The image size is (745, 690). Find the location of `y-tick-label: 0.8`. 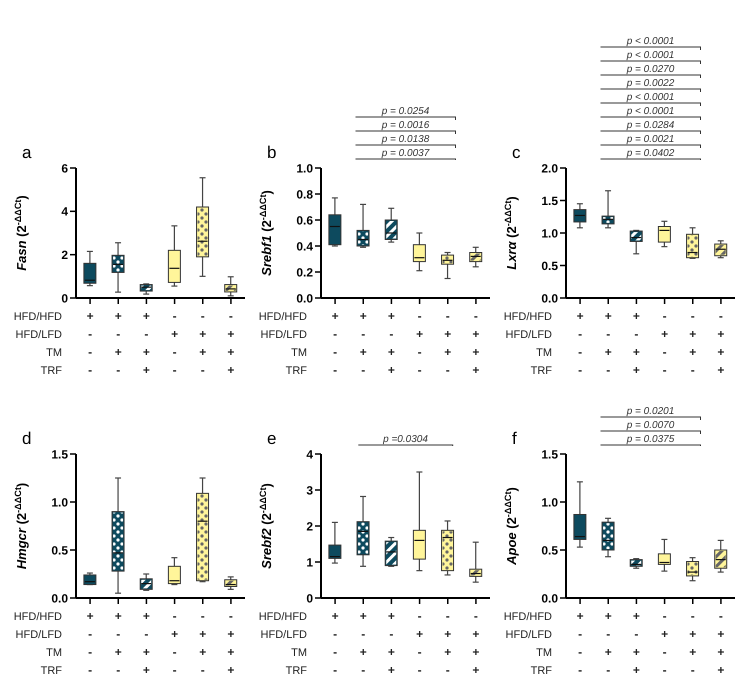

y-tick-label: 0.8 is located at coordinates (305, 194).